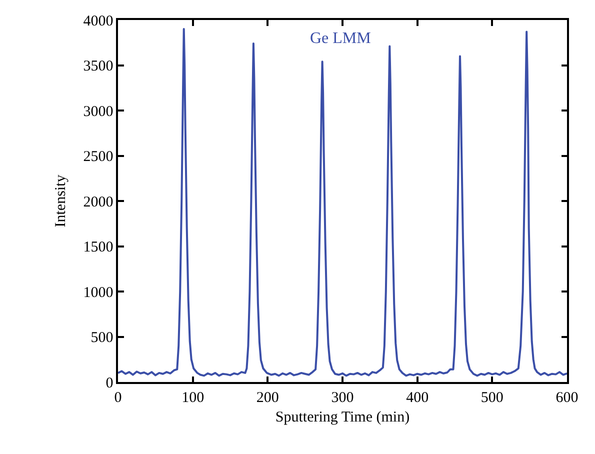  Describe the element at coordinates (342, 398) in the screenshot. I see `x-tick-label: 300` at that location.